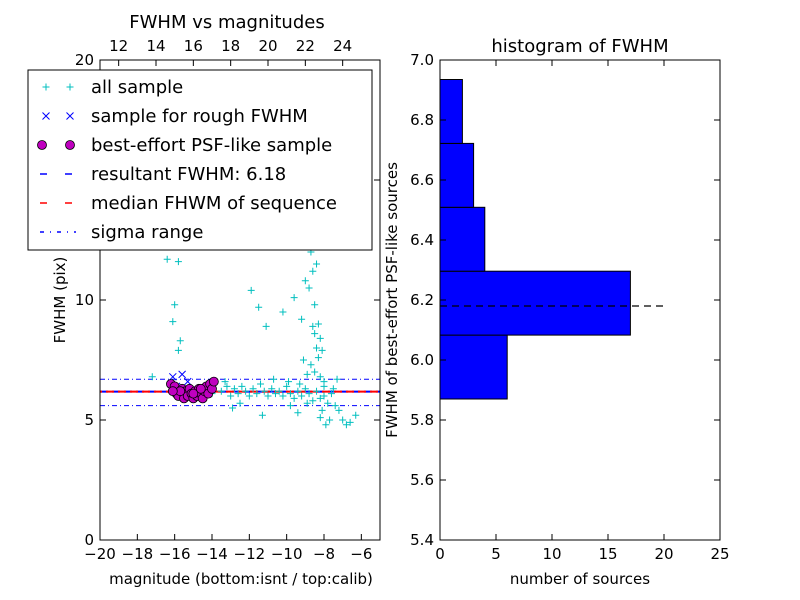 The width and height of the screenshot is (800, 600). I want to click on legend-box, so click(200, 160).